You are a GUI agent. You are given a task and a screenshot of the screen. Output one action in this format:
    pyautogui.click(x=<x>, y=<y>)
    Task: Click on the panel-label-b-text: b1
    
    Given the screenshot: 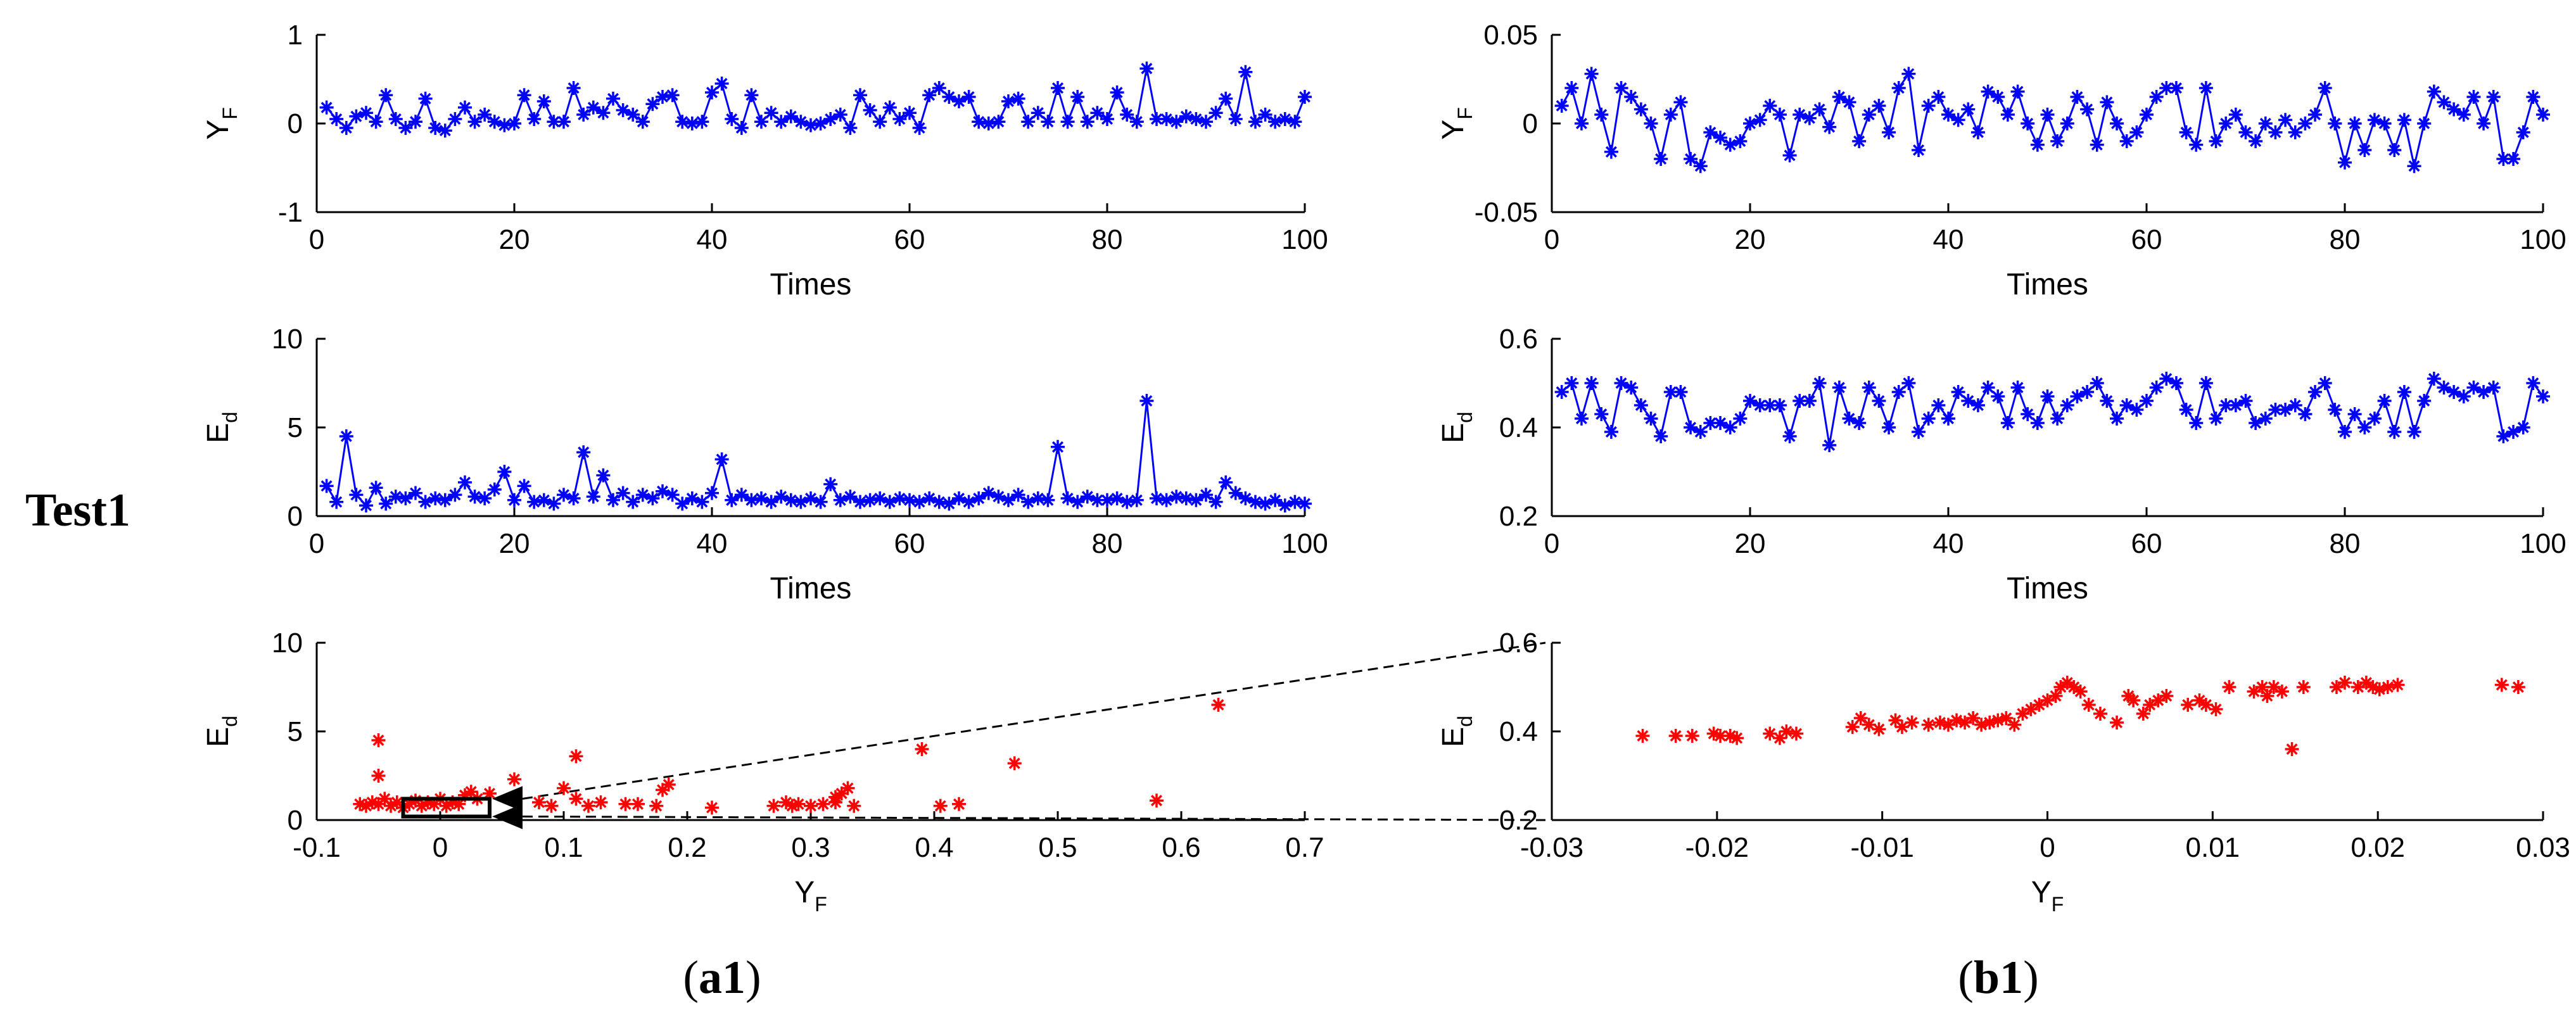 What is the action you would take?
    pyautogui.click(x=1998, y=978)
    